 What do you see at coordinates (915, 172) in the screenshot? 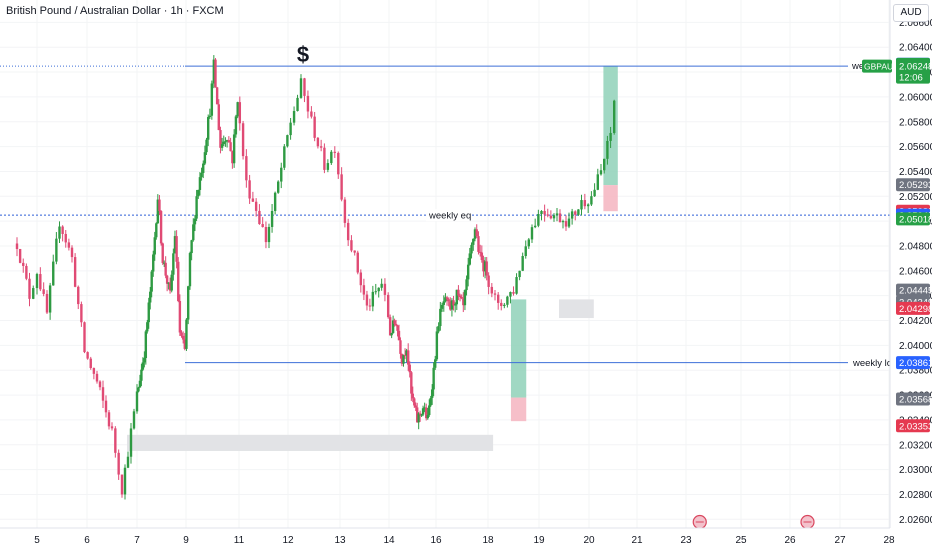
I see `y-tick-label: 2.05400` at bounding box center [915, 172].